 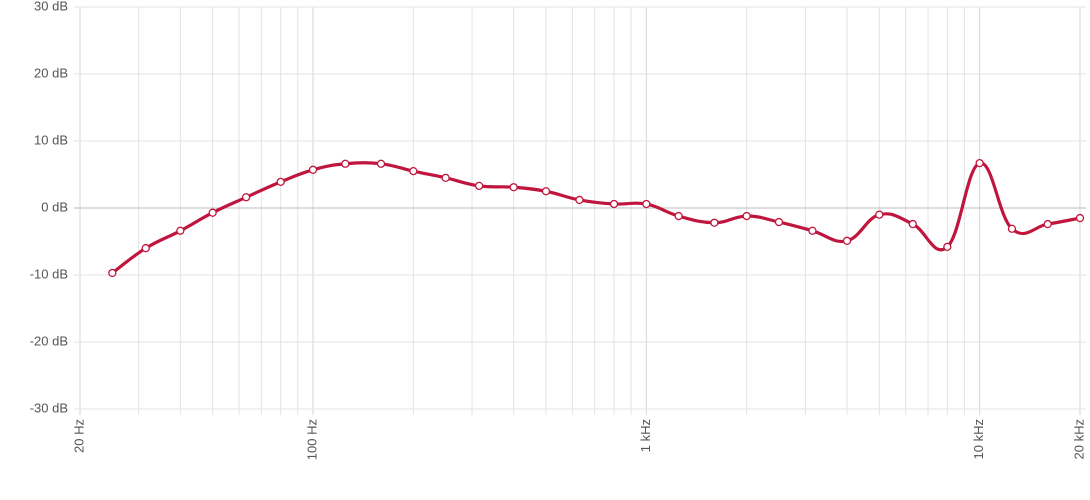 What do you see at coordinates (49, 407) in the screenshot?
I see `y-tick-label: -30 dB` at bounding box center [49, 407].